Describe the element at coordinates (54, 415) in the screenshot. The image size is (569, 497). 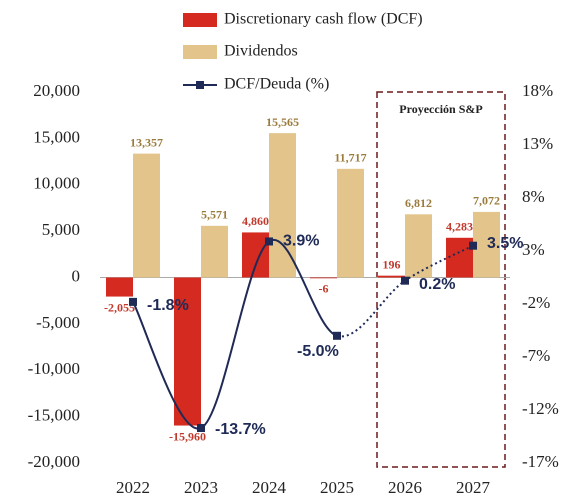
I see `y-tick-label: -15,000` at that location.